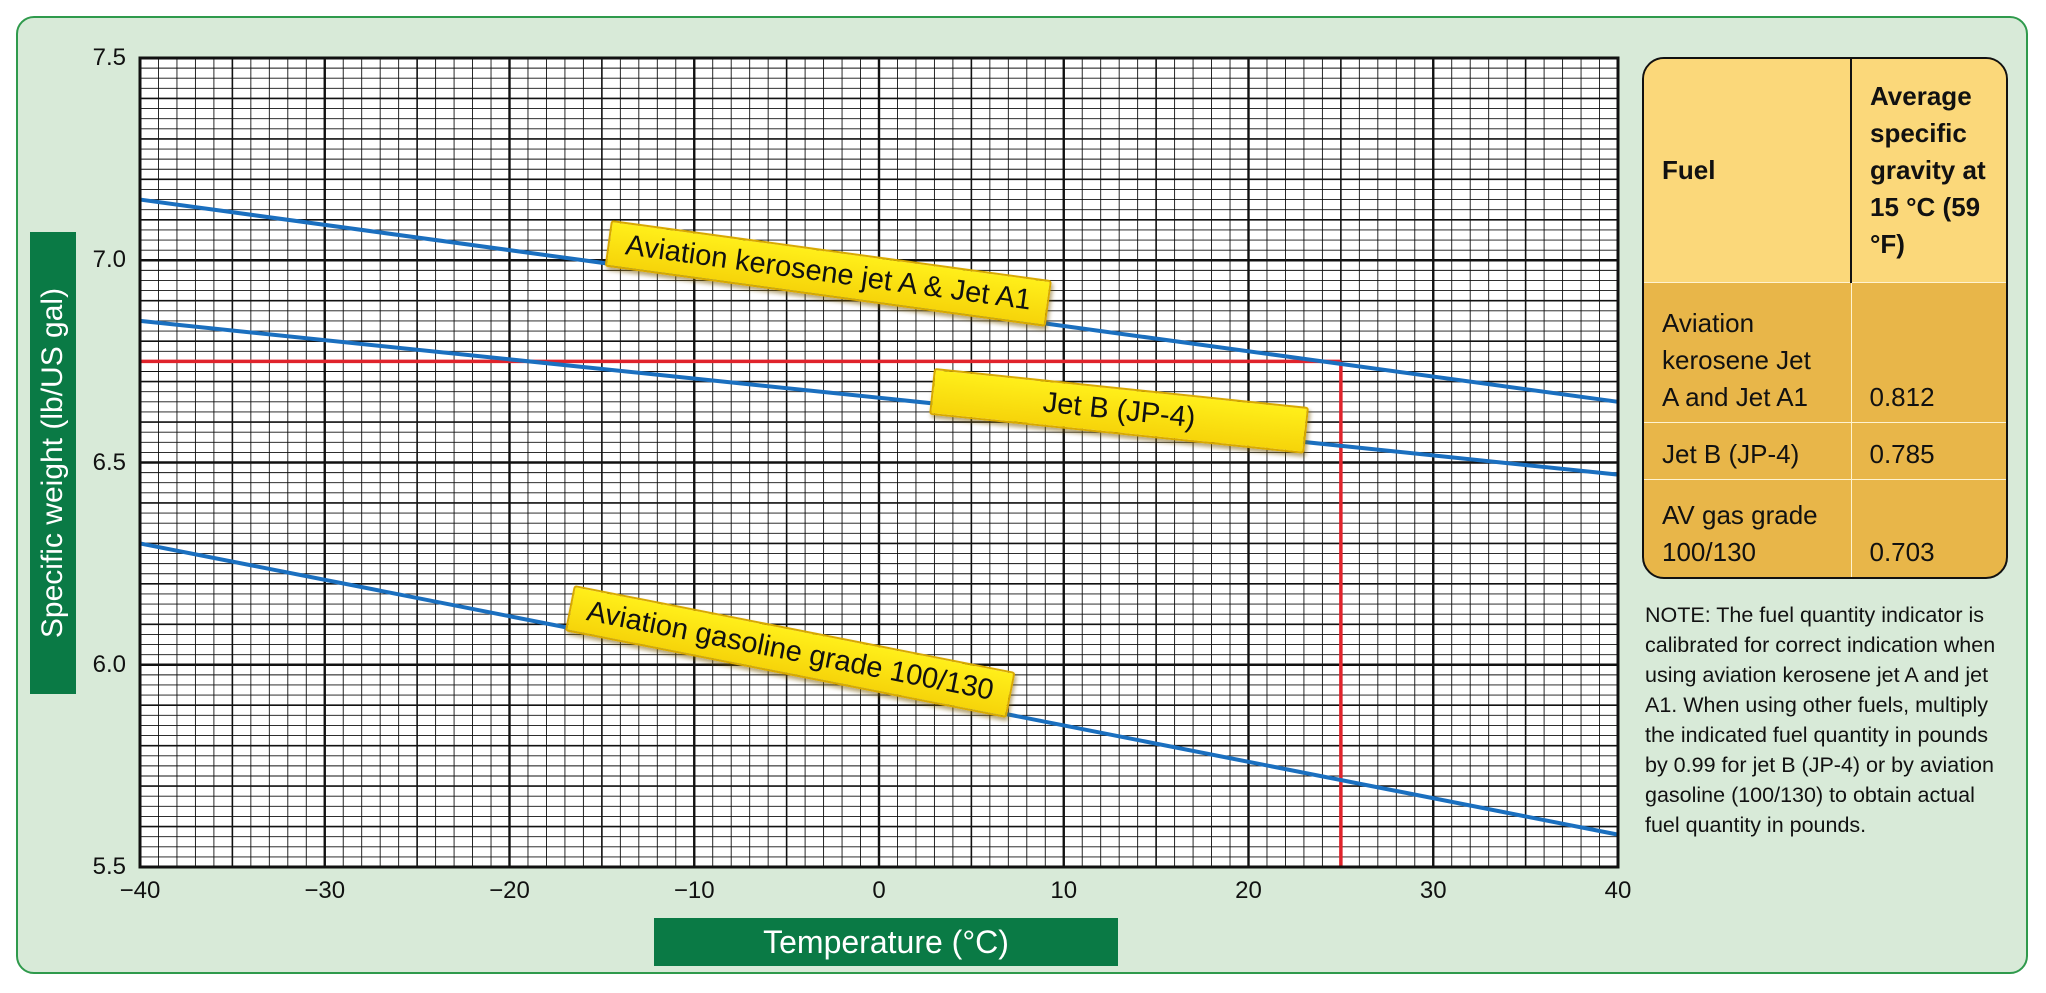 The height and width of the screenshot is (993, 2046). Describe the element at coordinates (879, 397) in the screenshot. I see `series-line-jet-b` at that location.